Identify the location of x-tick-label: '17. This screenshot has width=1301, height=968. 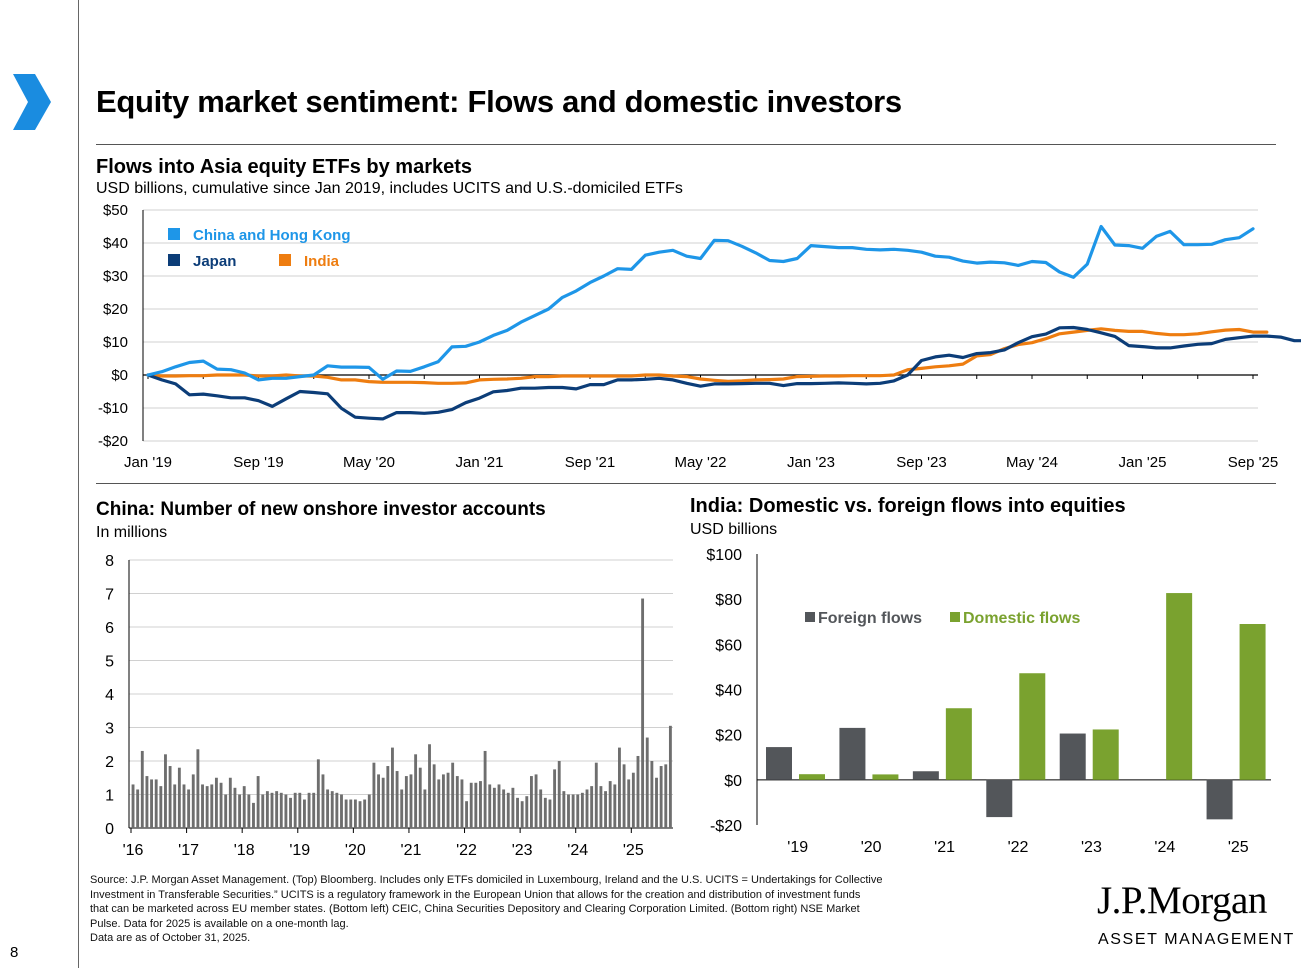
(188, 850).